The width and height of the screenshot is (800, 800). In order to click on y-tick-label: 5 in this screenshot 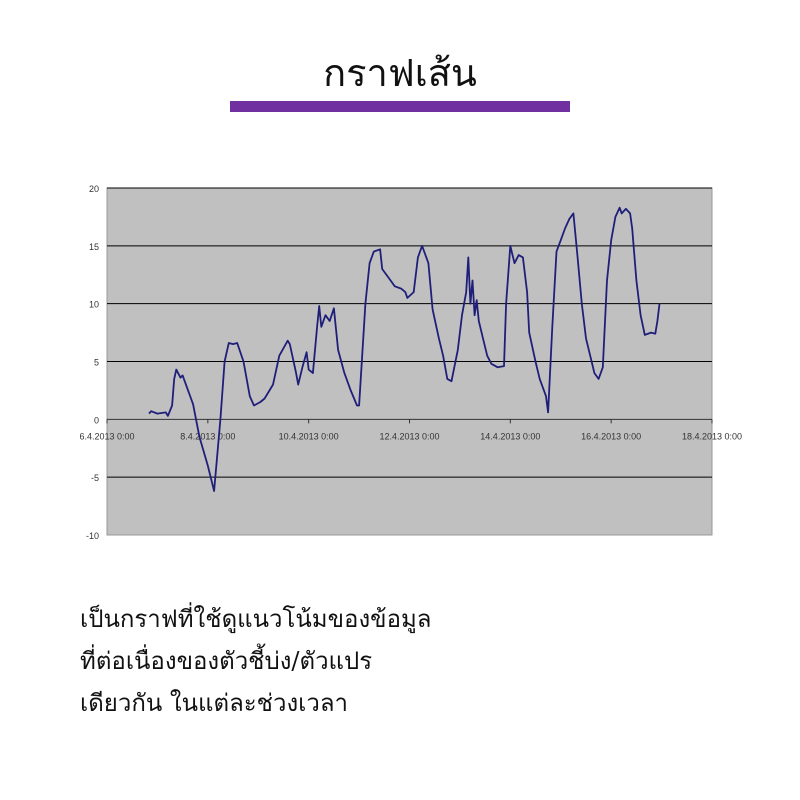, I will do `click(96, 363)`.